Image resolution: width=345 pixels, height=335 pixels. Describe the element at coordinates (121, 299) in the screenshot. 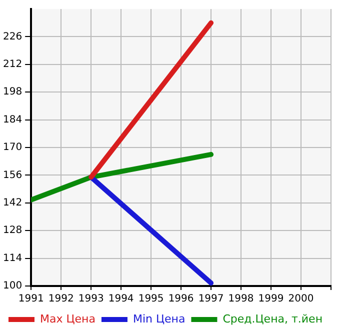

I see `x-tick-label: 1994` at that location.